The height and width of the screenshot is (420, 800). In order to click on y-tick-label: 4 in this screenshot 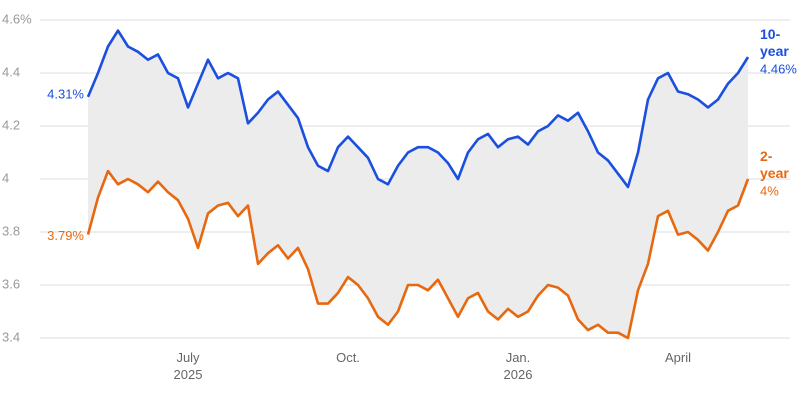, I will do `click(5, 177)`.